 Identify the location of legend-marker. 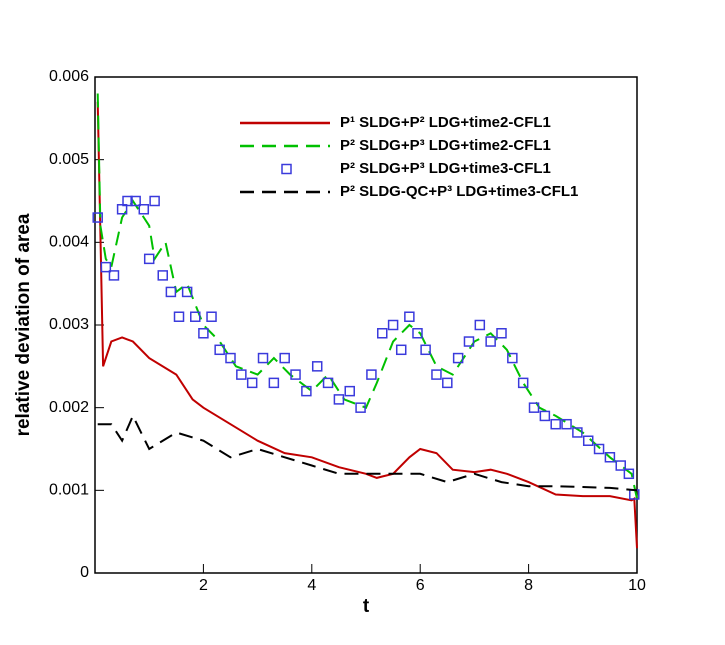
(286, 169).